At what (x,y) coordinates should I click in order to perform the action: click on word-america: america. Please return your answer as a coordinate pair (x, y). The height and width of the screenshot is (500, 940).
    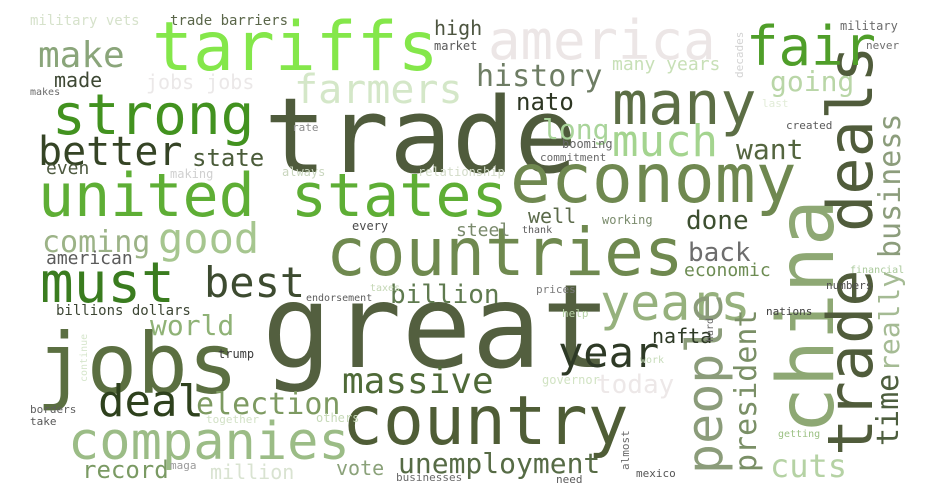
    Looking at the image, I should click on (602, 40).